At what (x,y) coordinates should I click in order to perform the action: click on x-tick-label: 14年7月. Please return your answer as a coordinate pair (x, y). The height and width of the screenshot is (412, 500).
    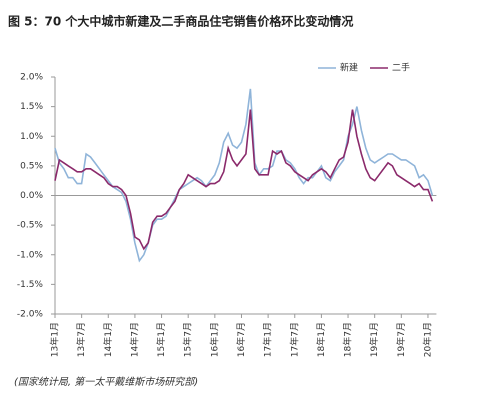
    Looking at the image, I should click on (134, 339).